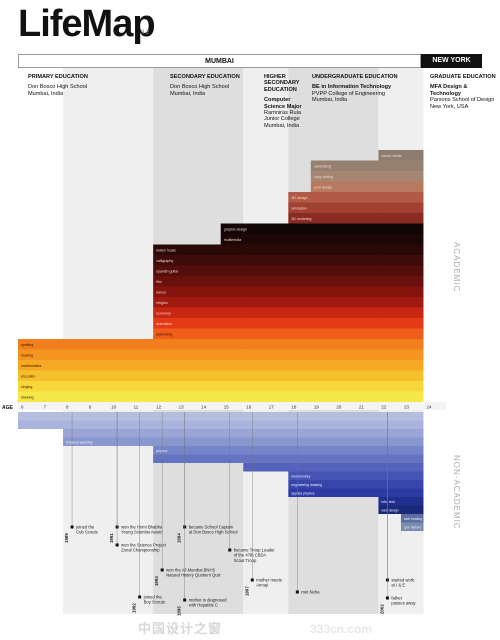 The image size is (500, 640). Describe the element at coordinates (246, 591) in the screenshot. I see `event-year: 1997` at that location.